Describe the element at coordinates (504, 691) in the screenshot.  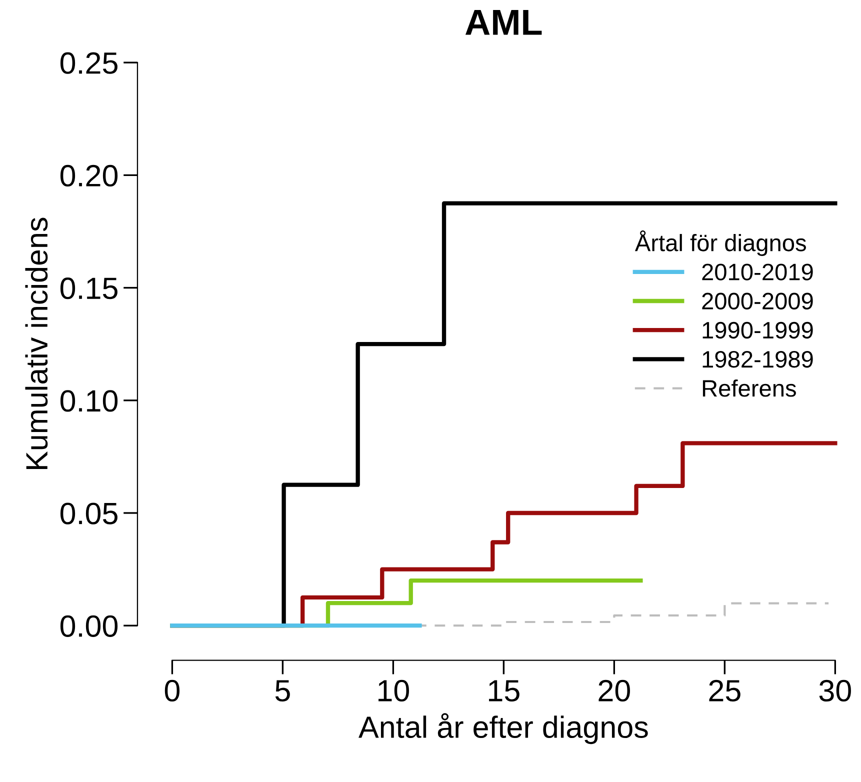
I see `x-tick-label: 15` at that location.